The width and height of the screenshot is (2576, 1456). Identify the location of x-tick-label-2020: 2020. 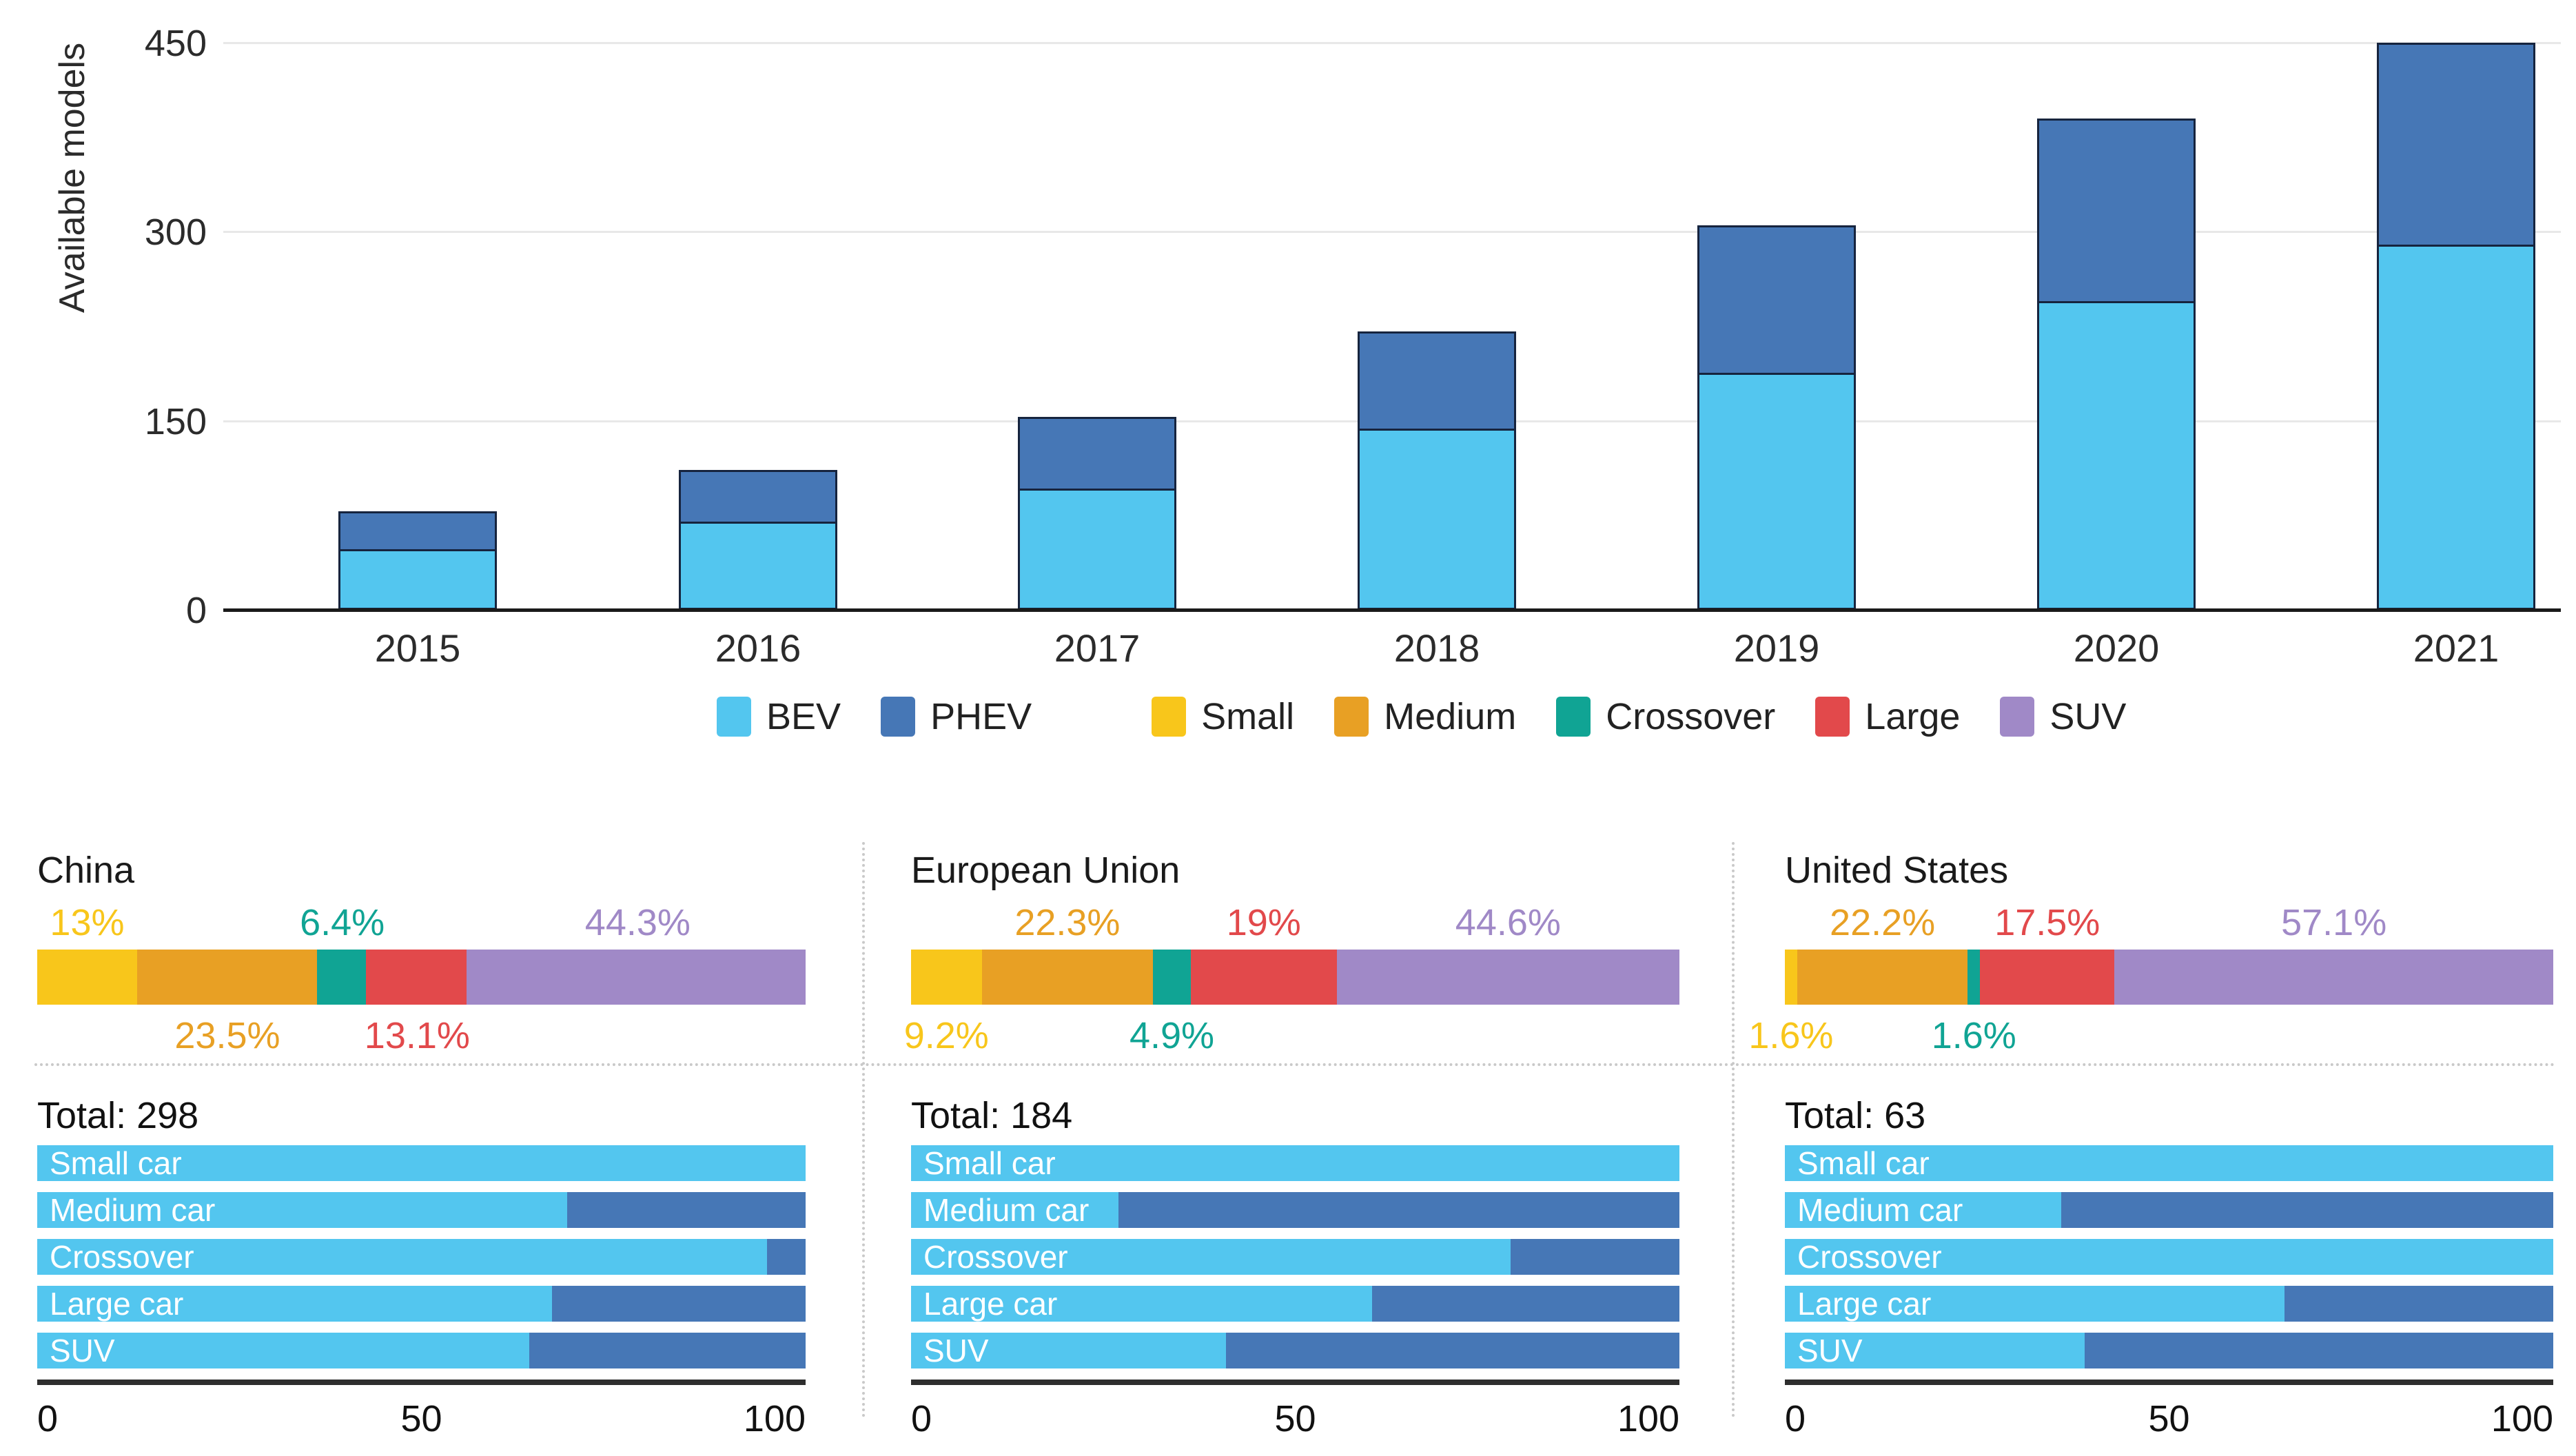
(2116, 648).